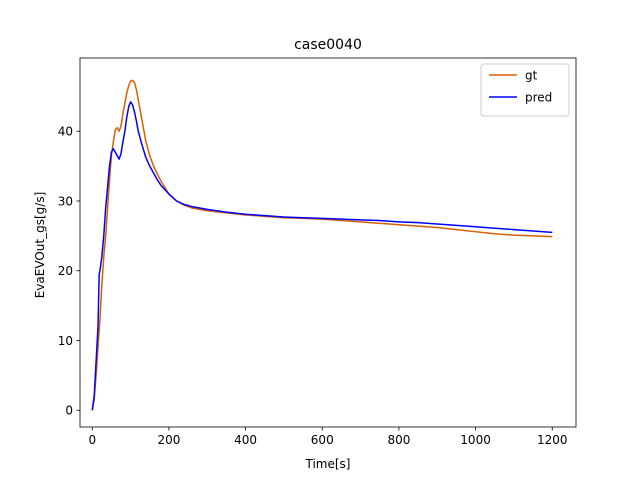 The width and height of the screenshot is (640, 480). Describe the element at coordinates (65, 201) in the screenshot. I see `y-tick-label: 30` at that location.